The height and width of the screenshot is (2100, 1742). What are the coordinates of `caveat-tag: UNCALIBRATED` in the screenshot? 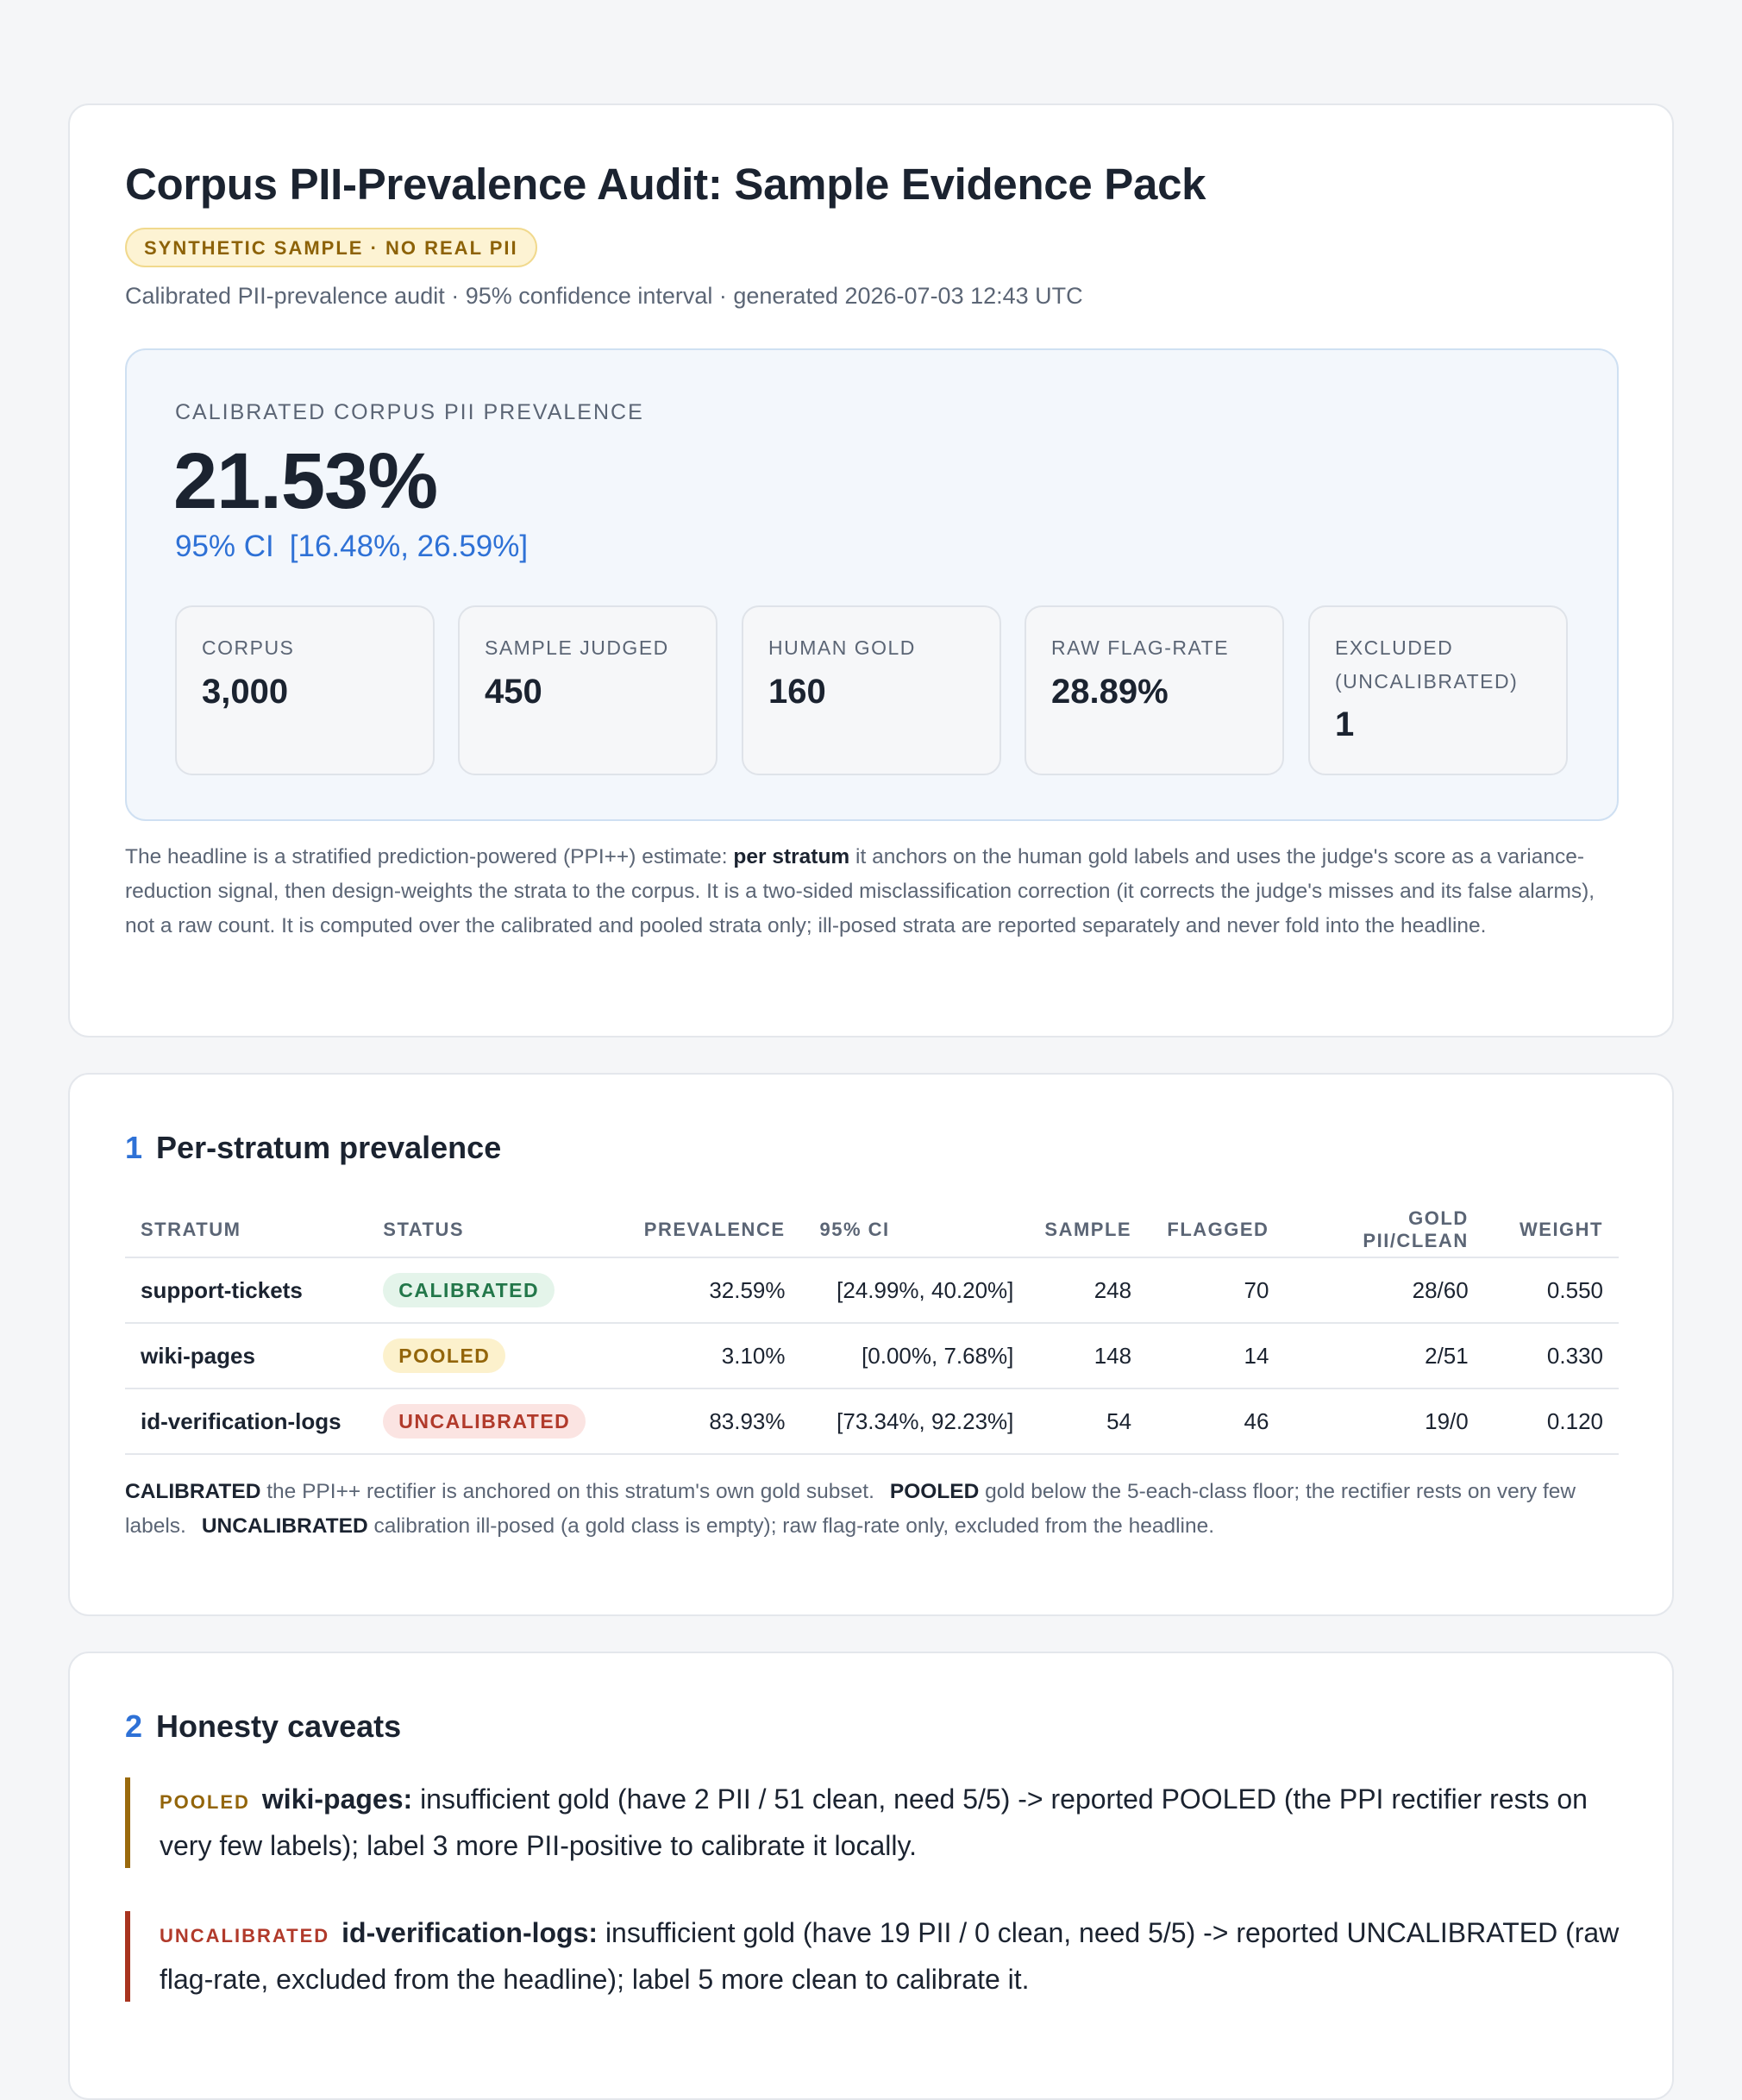 It's located at (245, 1936).